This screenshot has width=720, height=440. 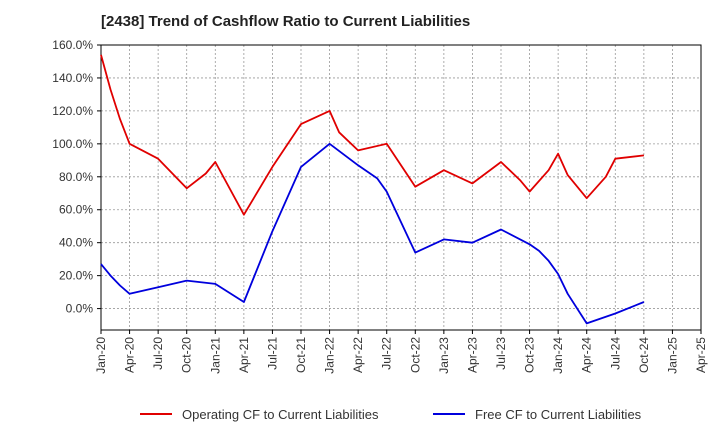 What do you see at coordinates (72, 111) in the screenshot?
I see `y-tick-label: 120.0%` at bounding box center [72, 111].